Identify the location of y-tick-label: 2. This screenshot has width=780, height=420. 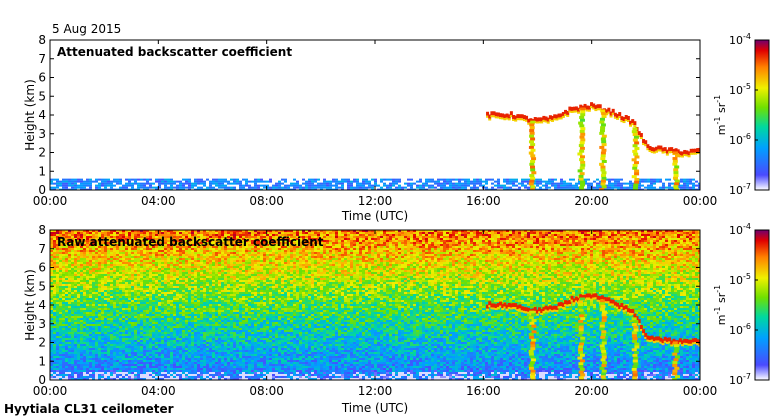
(42, 153).